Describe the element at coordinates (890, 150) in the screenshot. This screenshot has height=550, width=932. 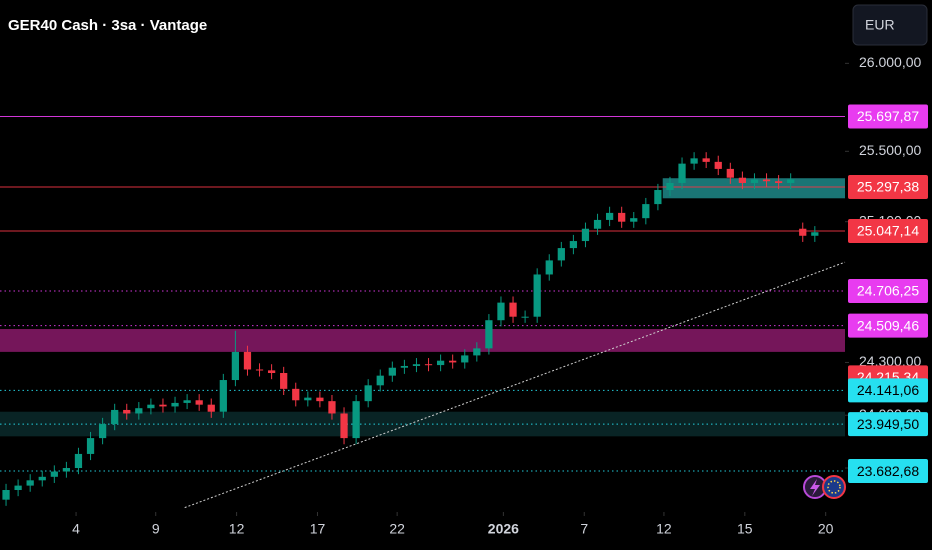
I see `y-tick-label: 25.500,00` at that location.